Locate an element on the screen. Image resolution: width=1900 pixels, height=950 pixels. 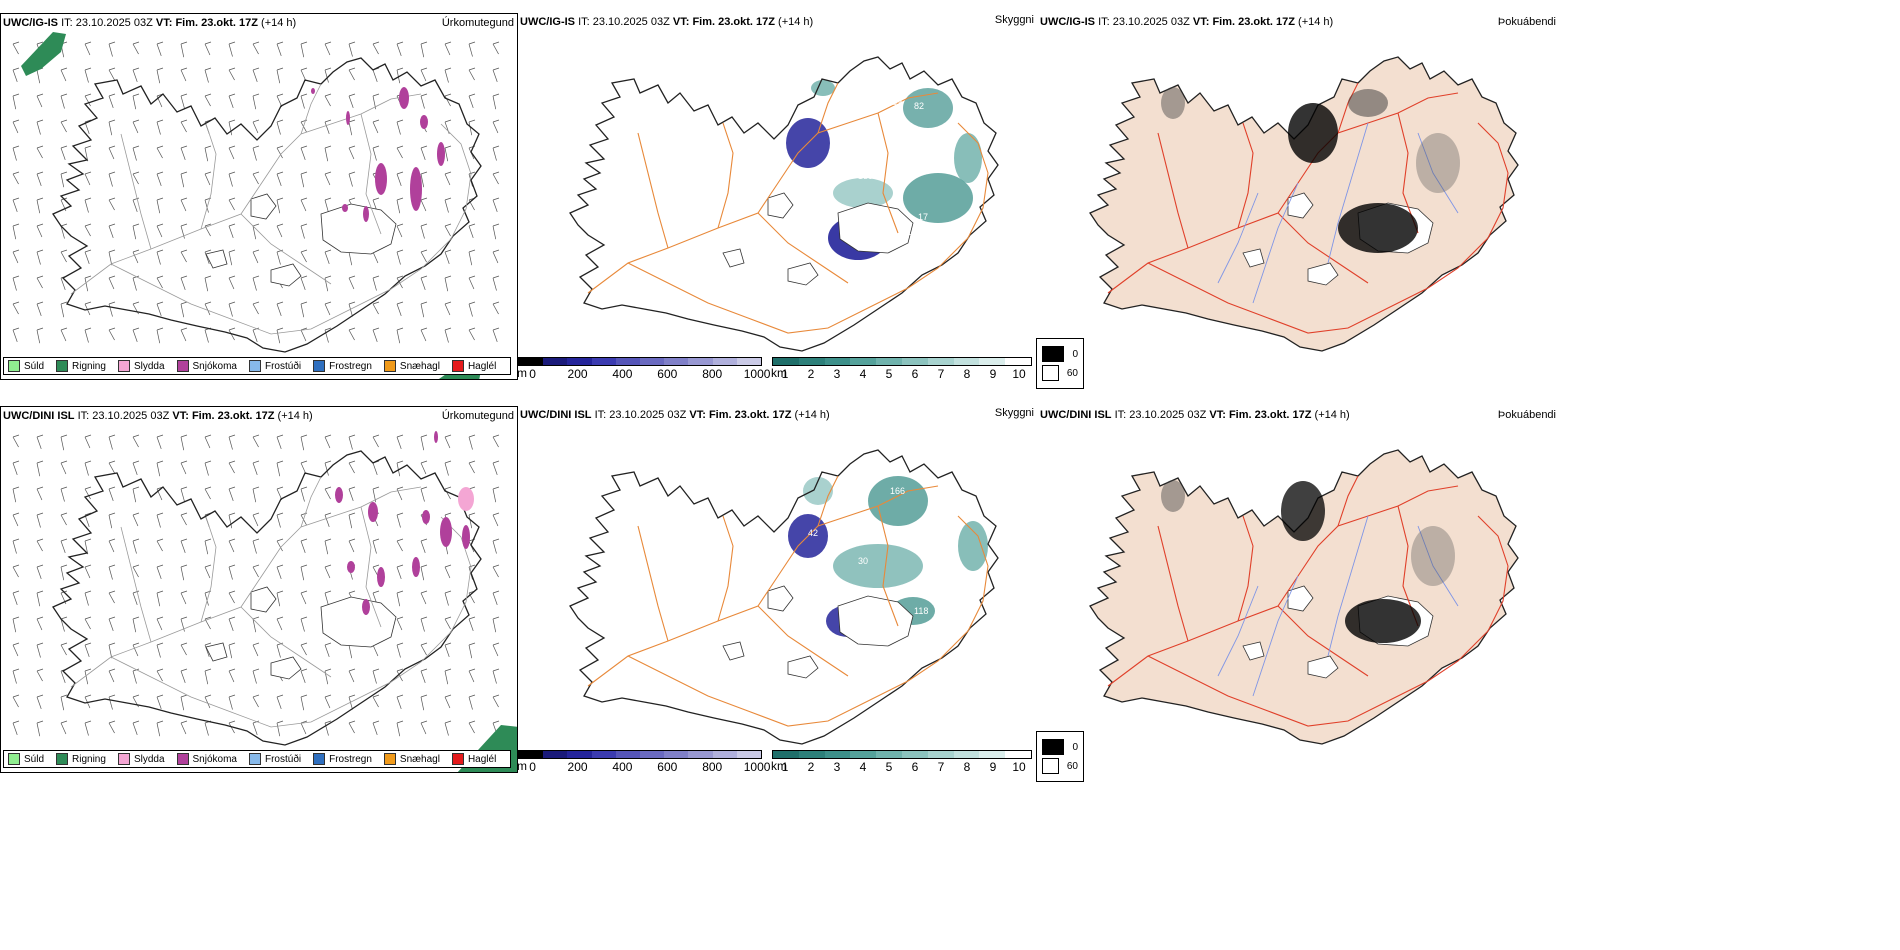
legend-label: Frostúði is located at coordinates (283, 759).